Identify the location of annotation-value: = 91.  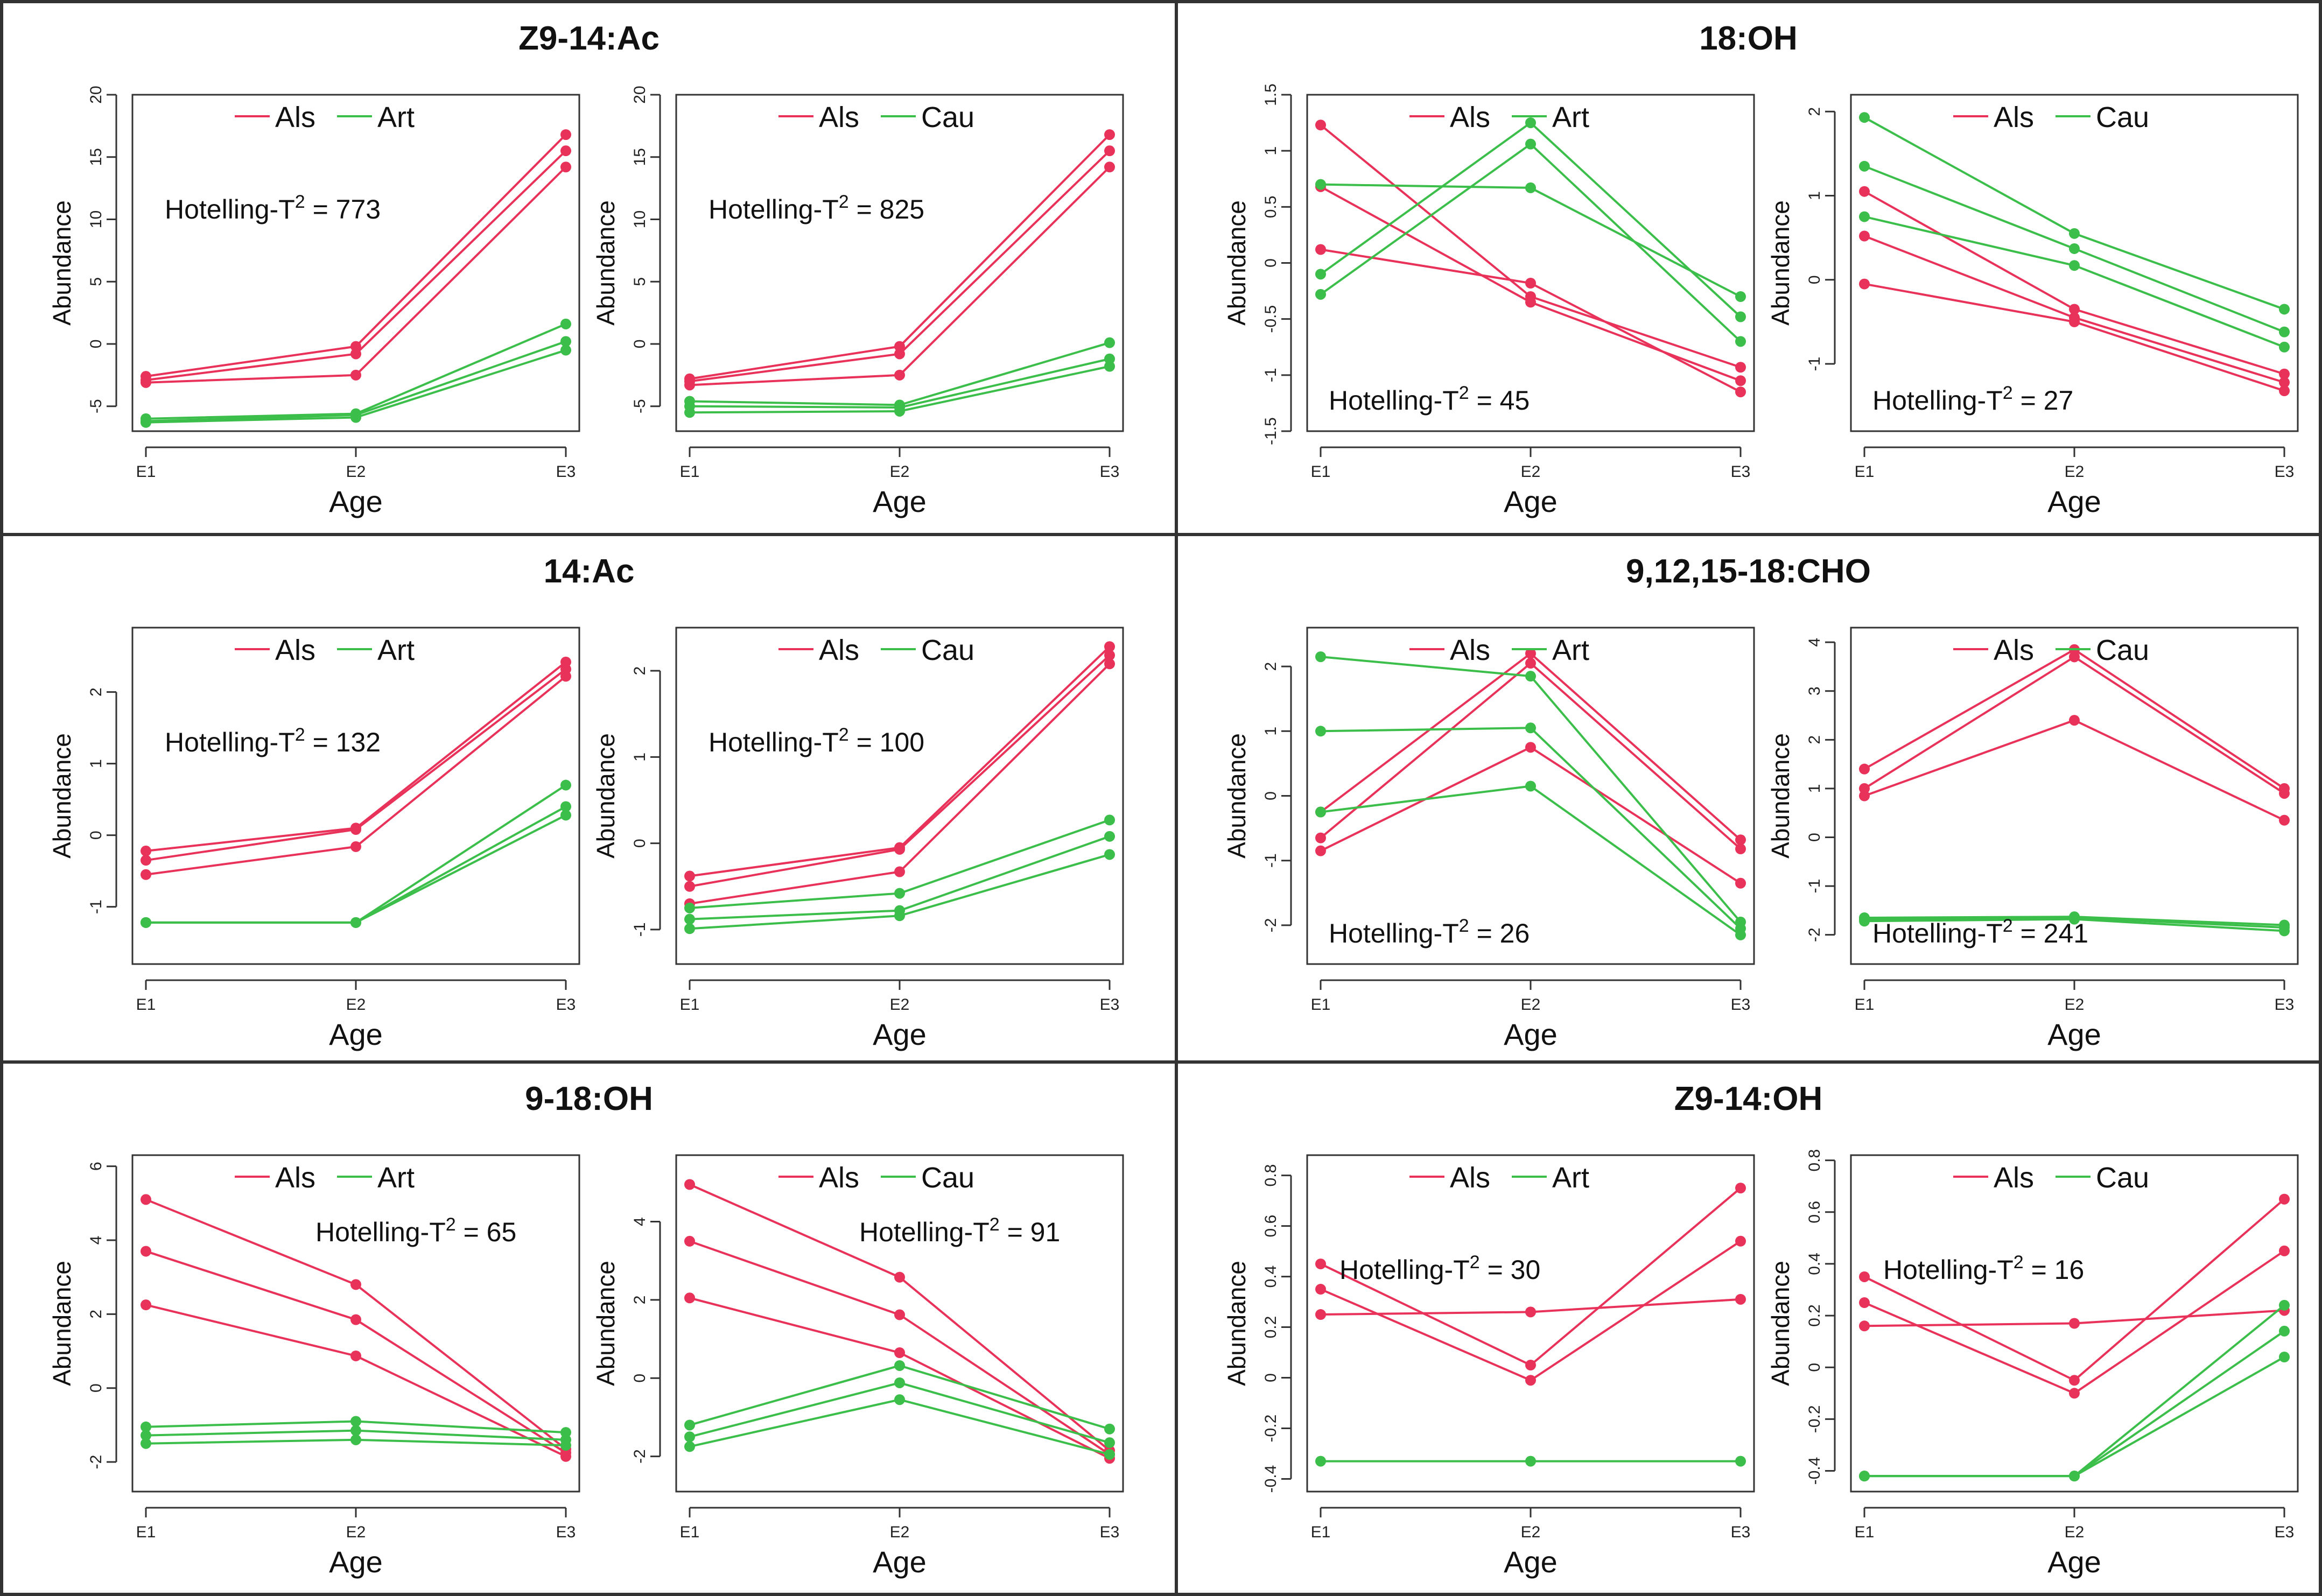
(1030, 1232).